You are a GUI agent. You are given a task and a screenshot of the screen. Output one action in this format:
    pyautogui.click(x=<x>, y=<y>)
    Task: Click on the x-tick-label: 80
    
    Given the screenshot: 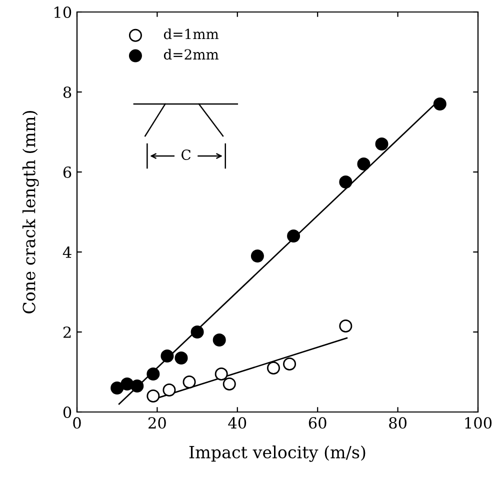 What is the action you would take?
    pyautogui.click(x=398, y=423)
    